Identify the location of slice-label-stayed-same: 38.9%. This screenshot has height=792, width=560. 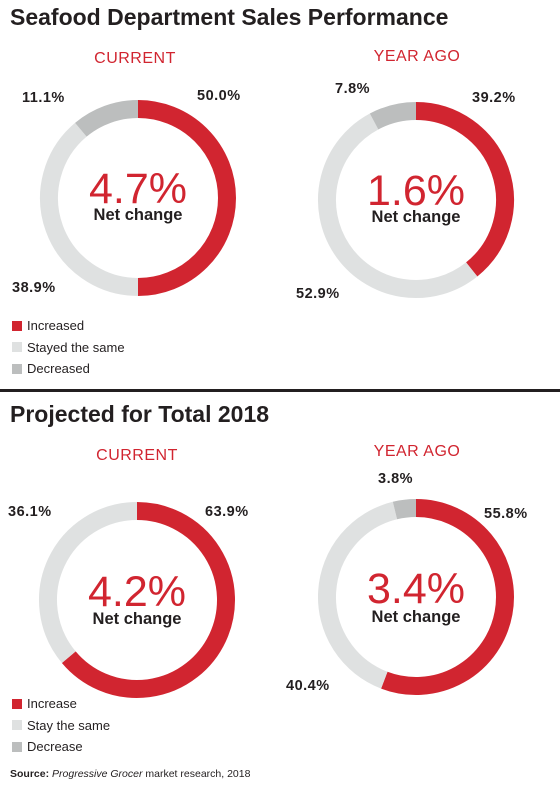
(34, 288).